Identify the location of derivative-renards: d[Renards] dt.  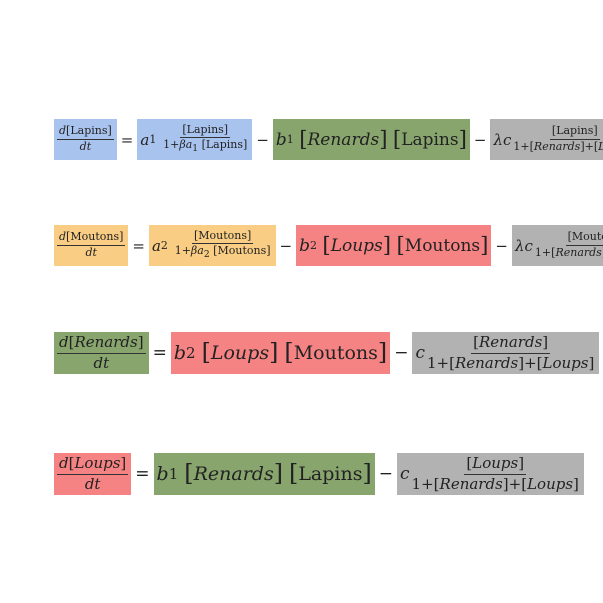
(101, 352).